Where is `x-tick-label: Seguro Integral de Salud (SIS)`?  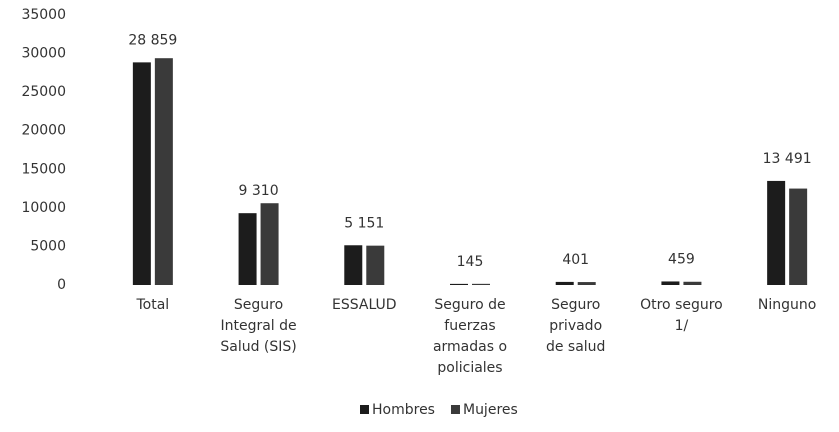
x-tick-label: Seguro Integral de Salud (SIS) is located at coordinates (258, 326).